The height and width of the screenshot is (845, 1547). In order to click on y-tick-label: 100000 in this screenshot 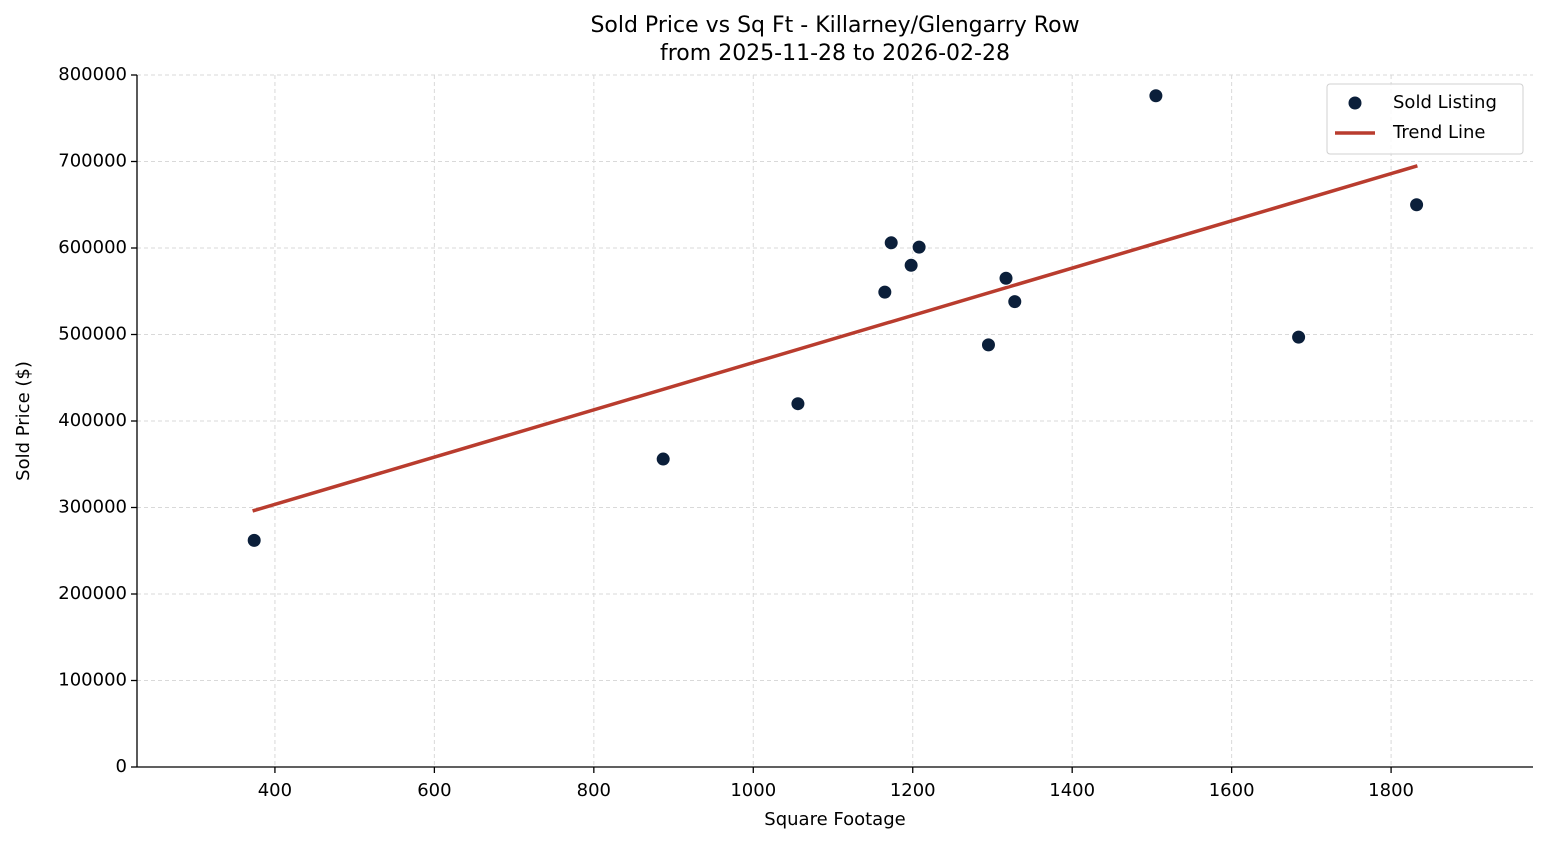, I will do `click(92, 680)`.